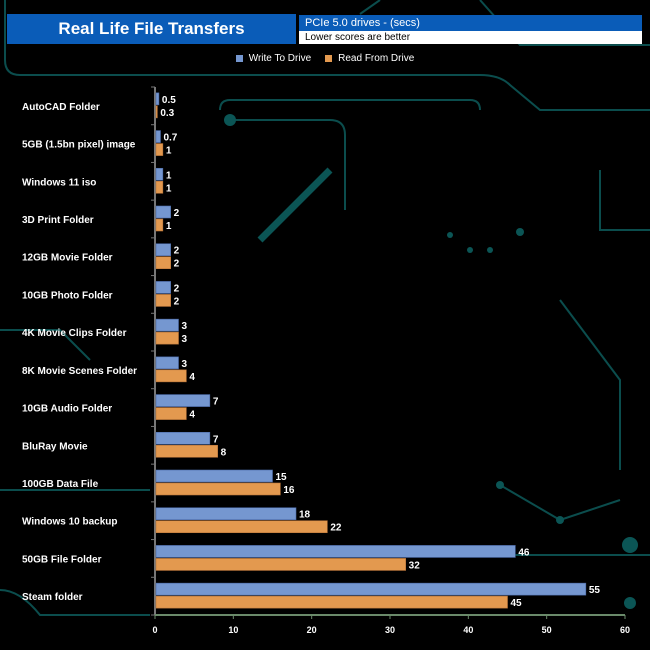 The width and height of the screenshot is (650, 650). I want to click on x-tick-label: 20, so click(312, 630).